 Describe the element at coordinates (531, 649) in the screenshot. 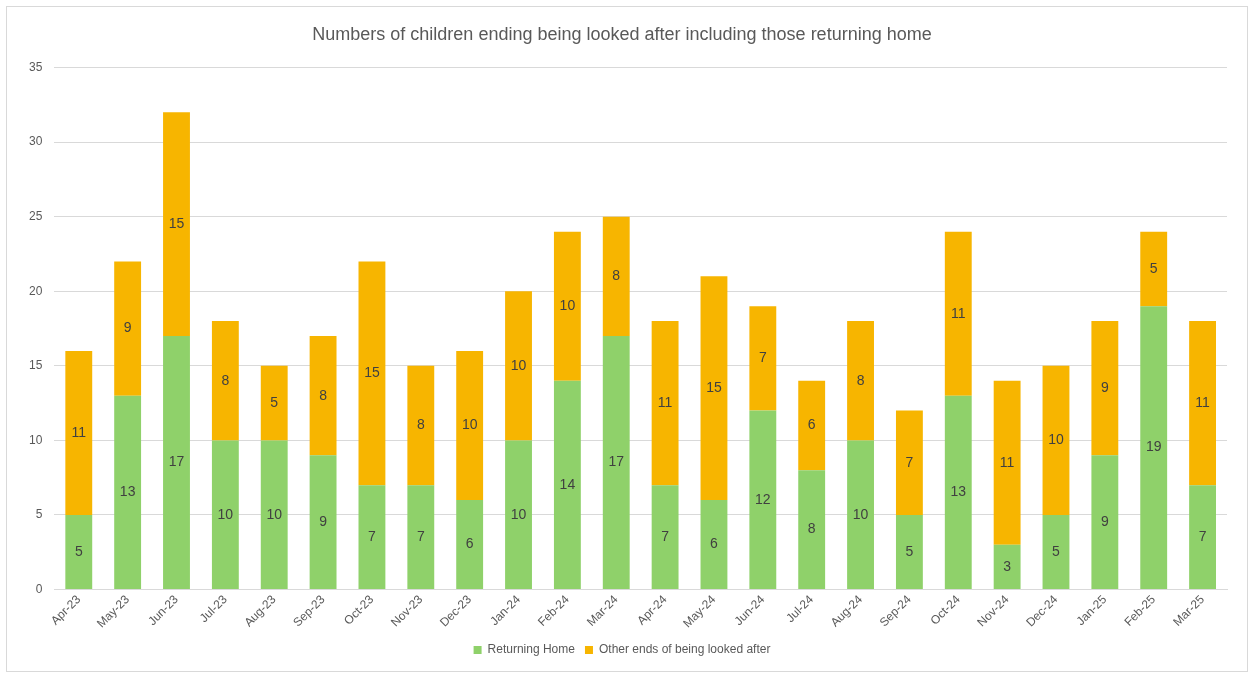

I see `legend-label: Returning Home` at that location.